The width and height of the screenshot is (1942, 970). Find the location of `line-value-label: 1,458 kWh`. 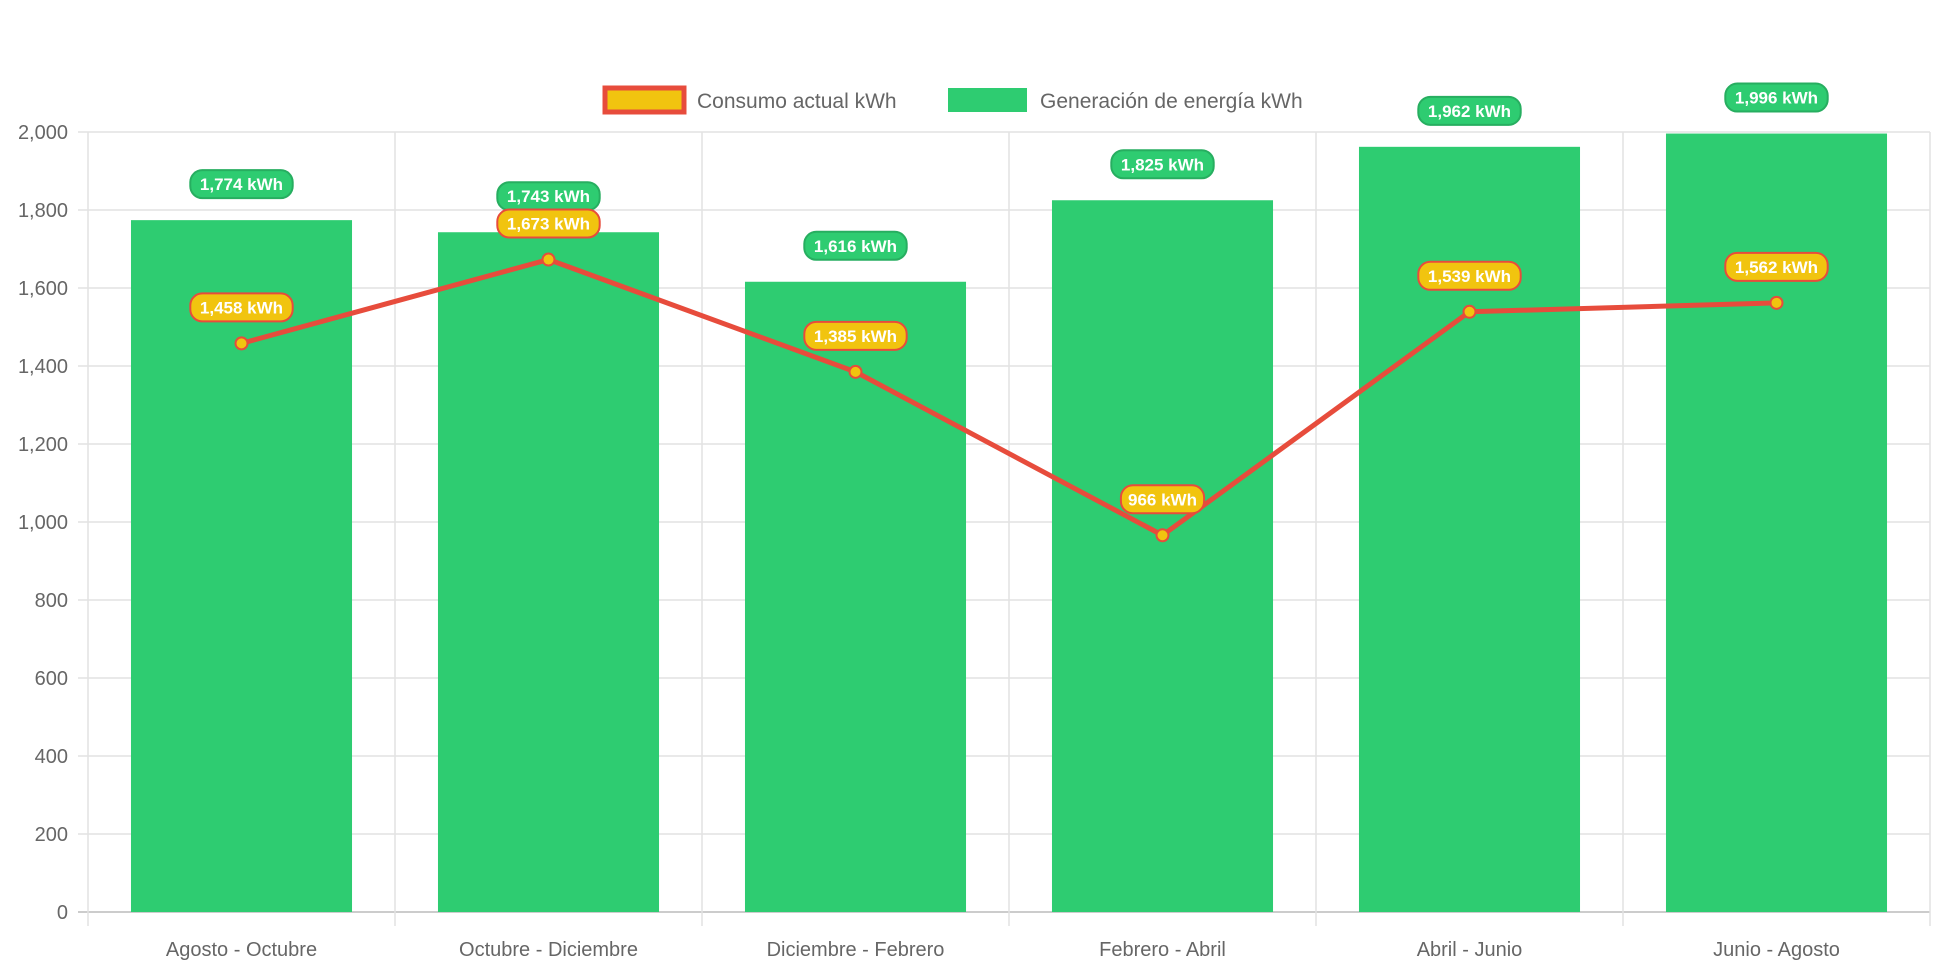

line-value-label: 1,458 kWh is located at coordinates (241, 307).